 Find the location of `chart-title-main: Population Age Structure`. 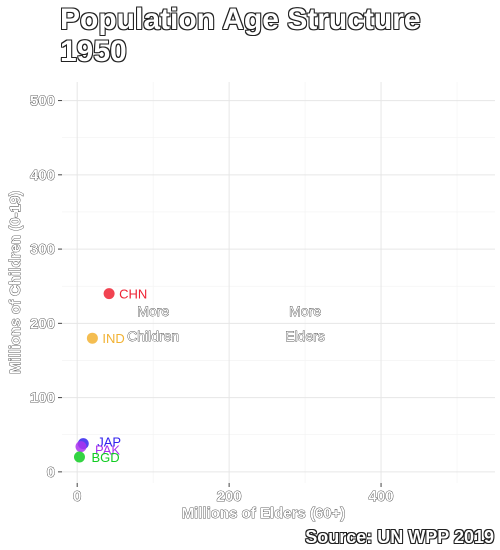

chart-title-main: Population Age Structure is located at coordinates (240, 19).